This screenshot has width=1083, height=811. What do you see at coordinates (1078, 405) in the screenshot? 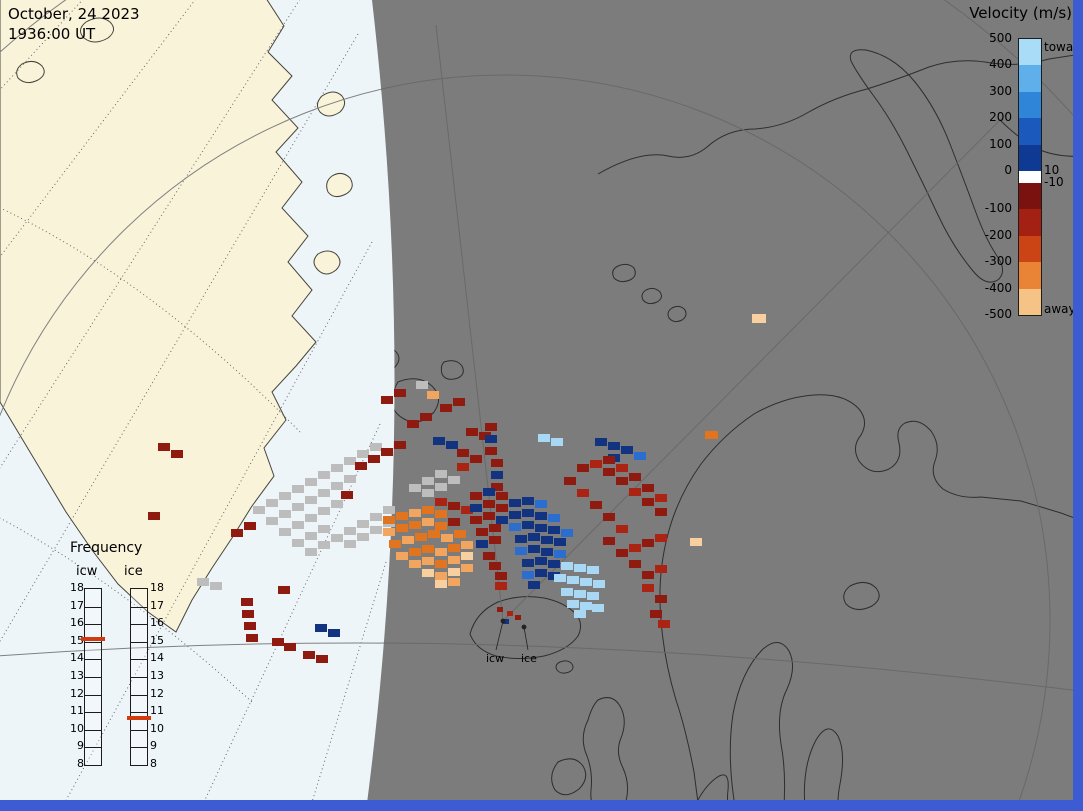
I see `frame-right` at bounding box center [1078, 405].